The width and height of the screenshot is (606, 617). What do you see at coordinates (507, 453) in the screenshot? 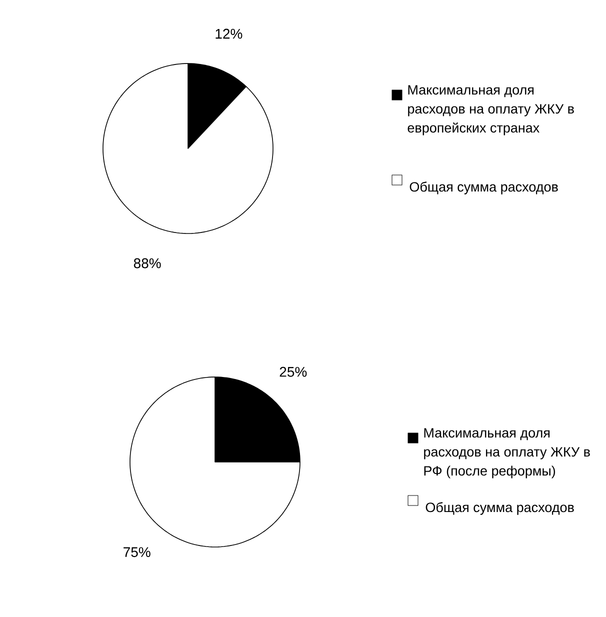
I see `legend-label: Максимальная доля расходов на оплату ЖКУ в РФ (после реформы)` at bounding box center [507, 453].